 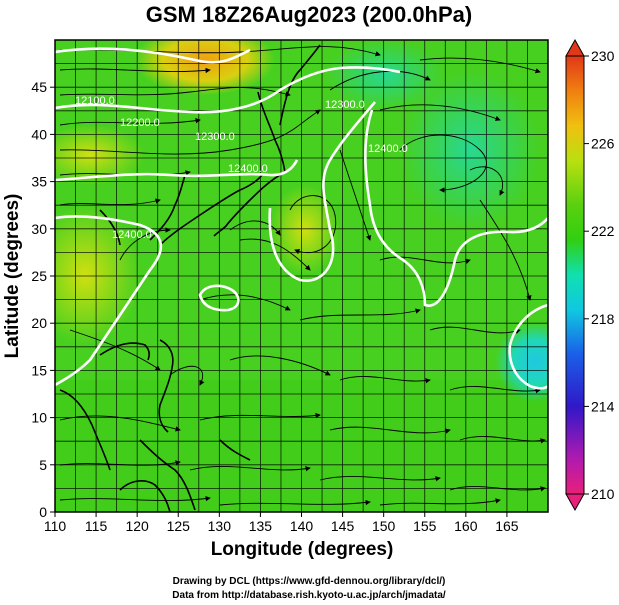 What do you see at coordinates (603, 144) in the screenshot?
I see `colorbar-tick-label: 226` at bounding box center [603, 144].